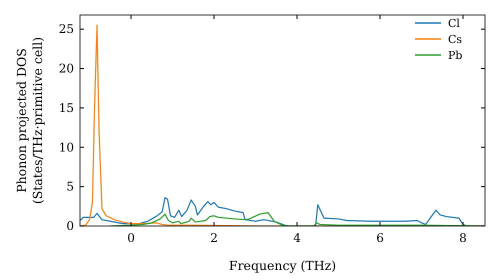  Describe the element at coordinates (282, 265) in the screenshot. I see `x-axis-title: Frequency (THz)` at that location.